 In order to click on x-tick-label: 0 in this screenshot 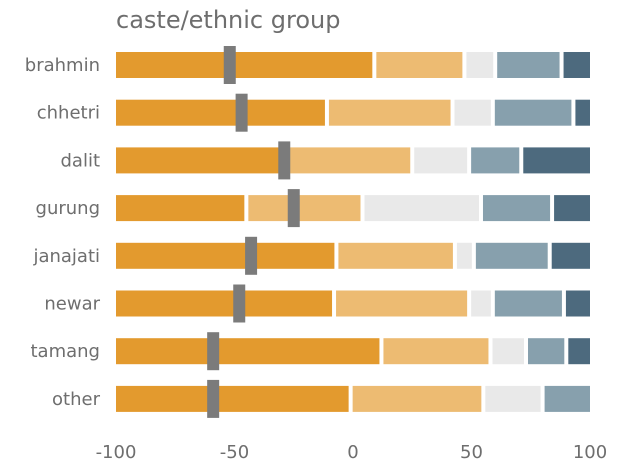, I will do `click(352, 452)`.